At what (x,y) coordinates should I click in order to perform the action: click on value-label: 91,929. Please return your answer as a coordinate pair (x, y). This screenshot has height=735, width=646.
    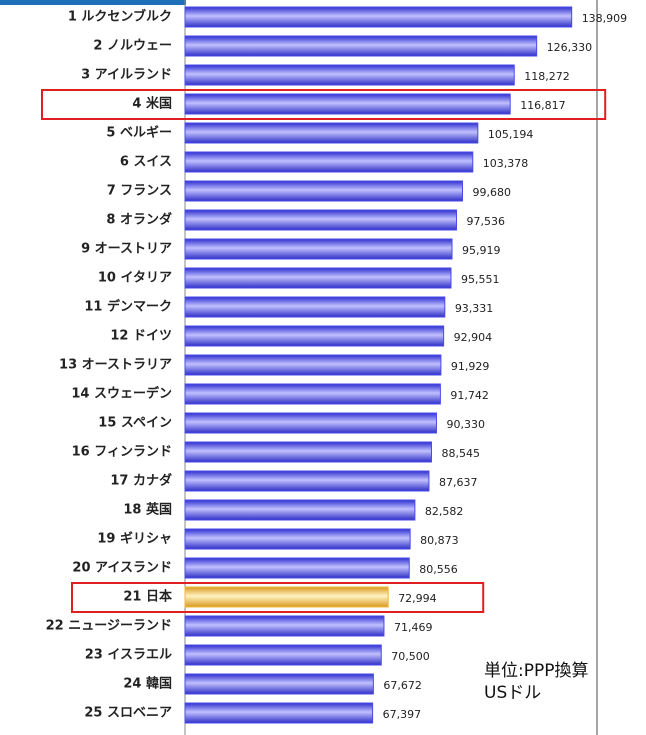
    Looking at the image, I should click on (470, 366).